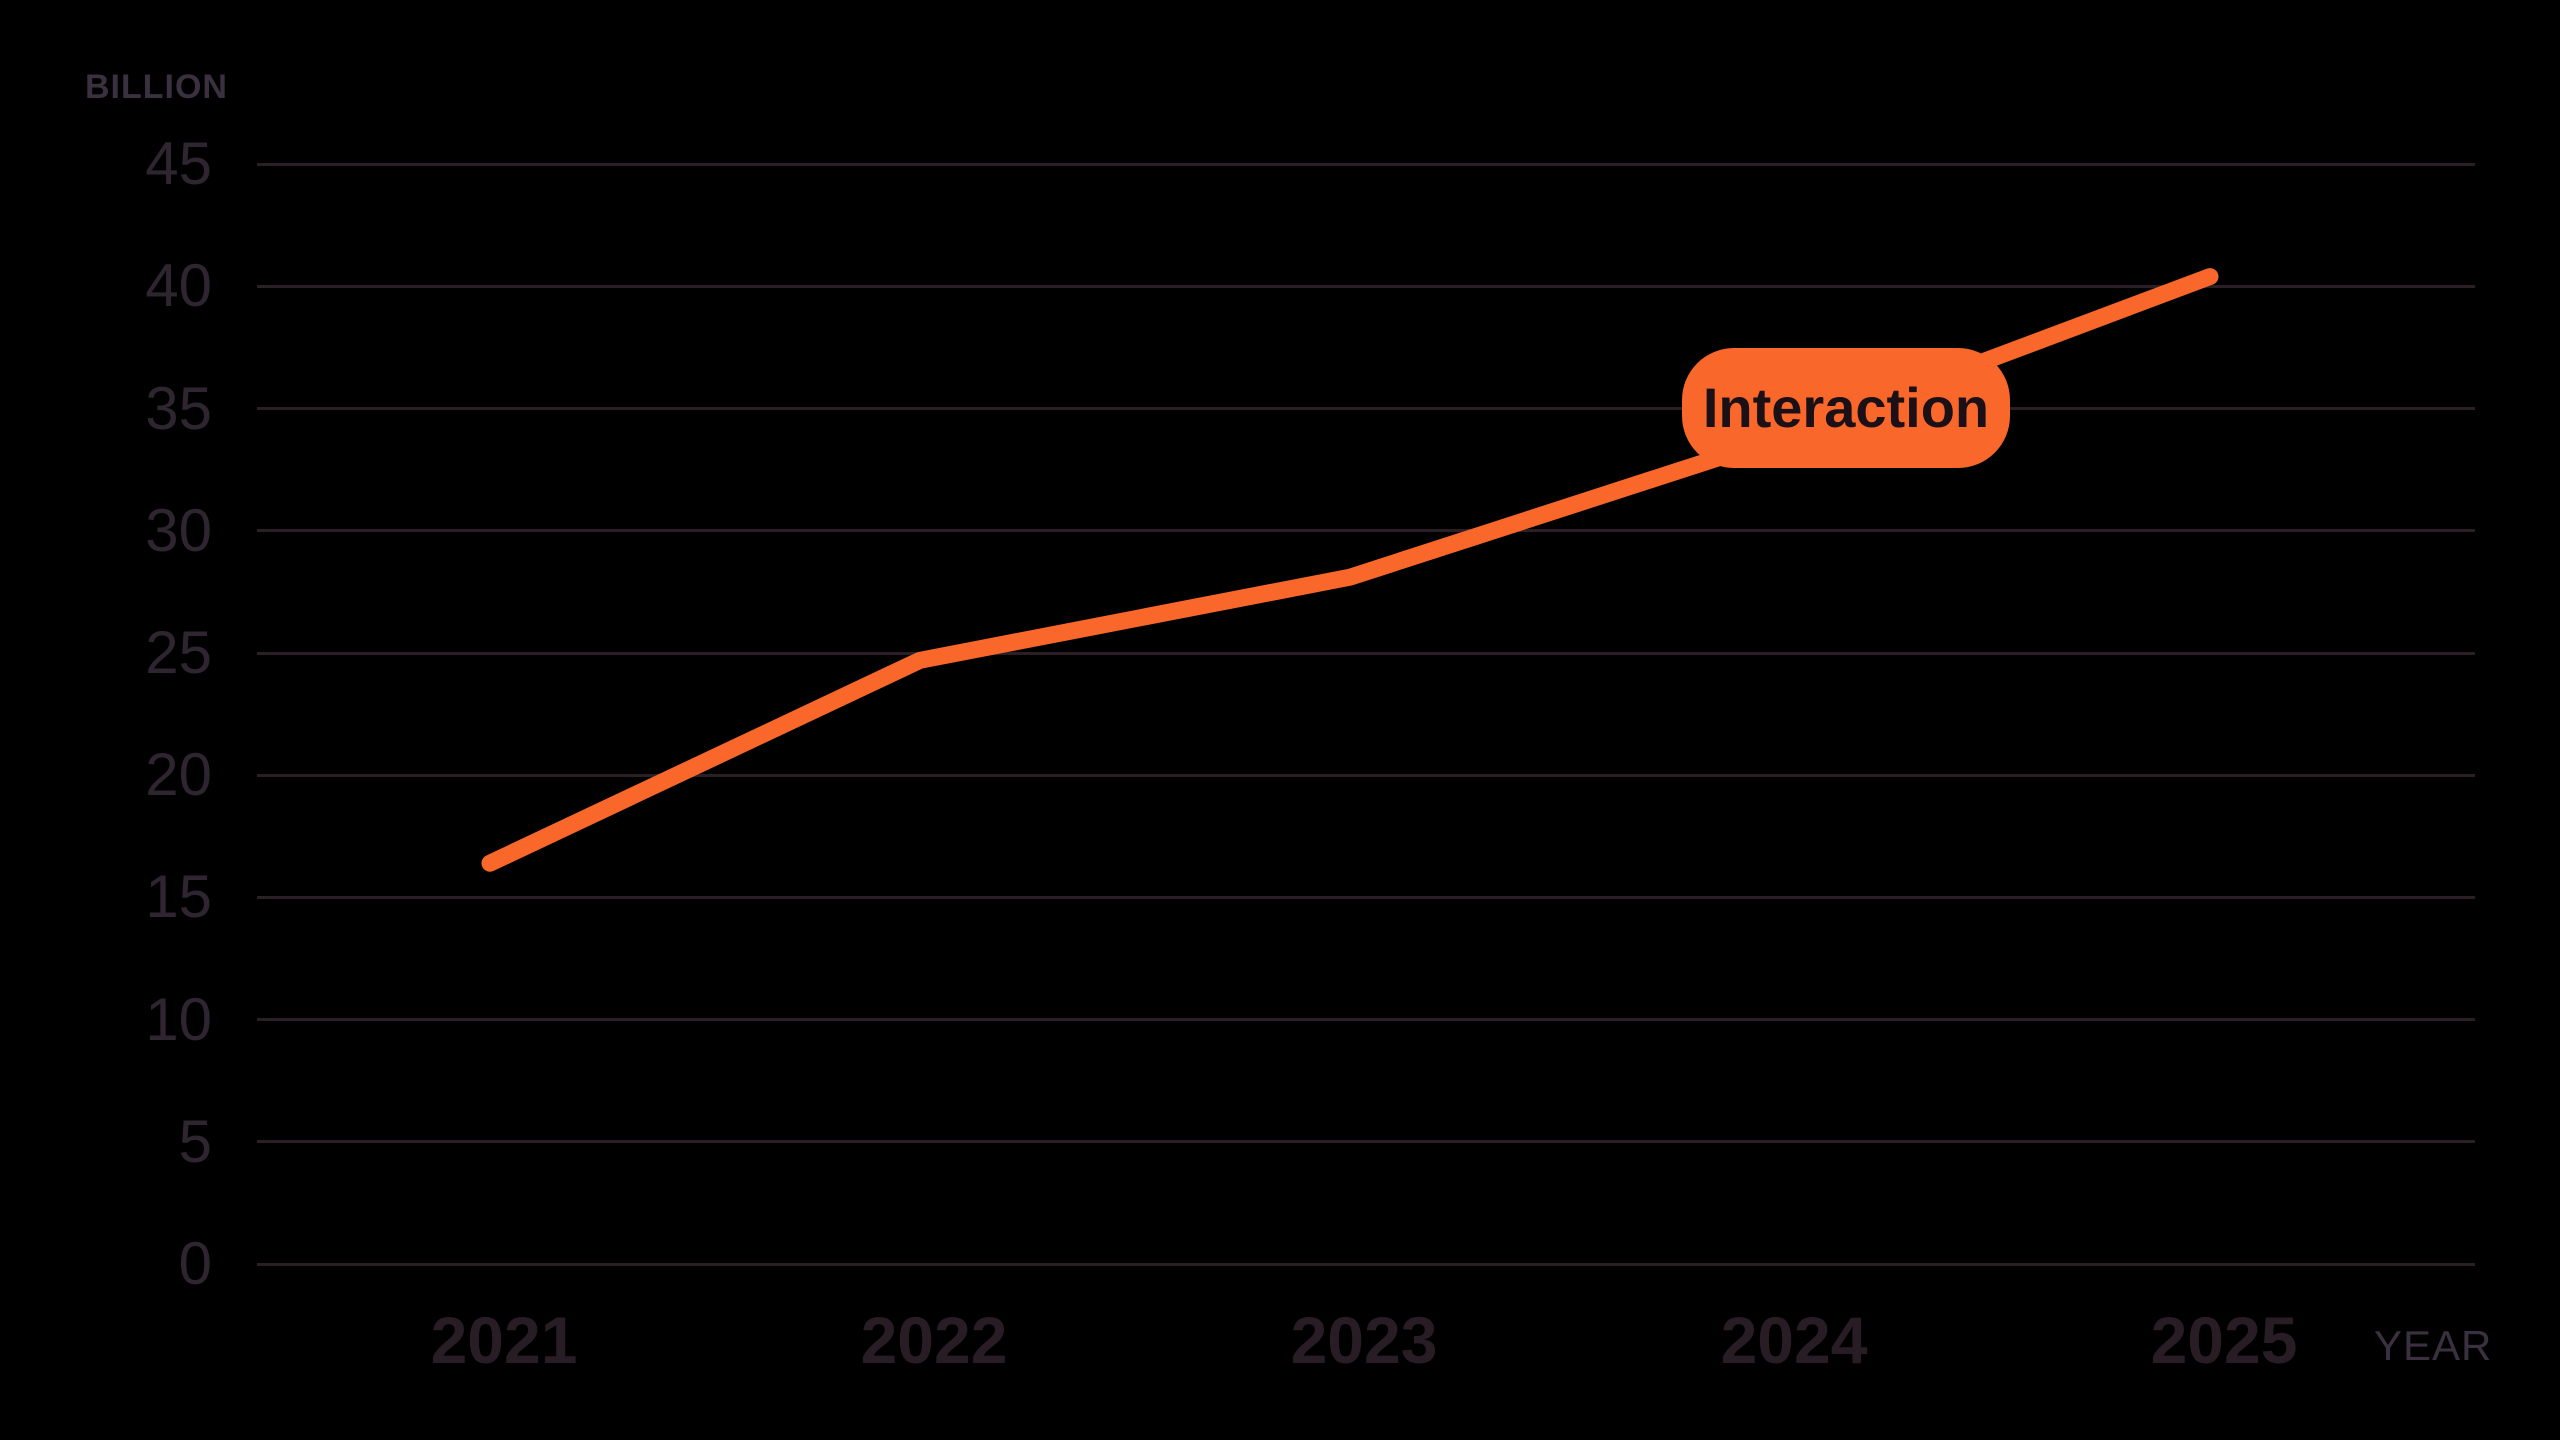  What do you see at coordinates (2224, 1340) in the screenshot?
I see `x-tick-label: 2025` at bounding box center [2224, 1340].